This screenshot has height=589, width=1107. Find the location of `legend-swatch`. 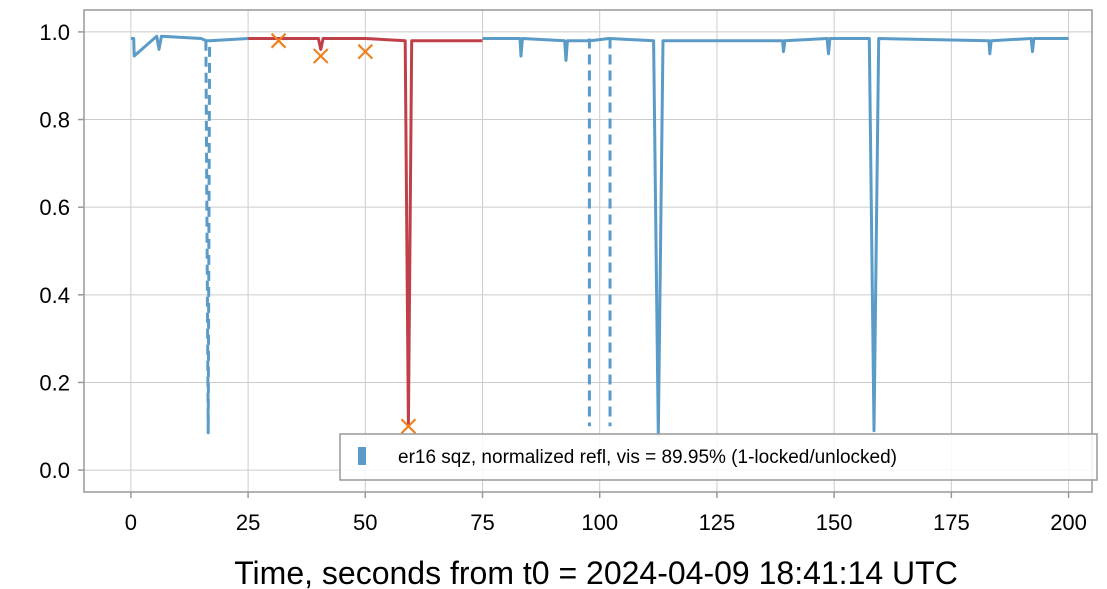

legend-swatch is located at coordinates (362, 456).